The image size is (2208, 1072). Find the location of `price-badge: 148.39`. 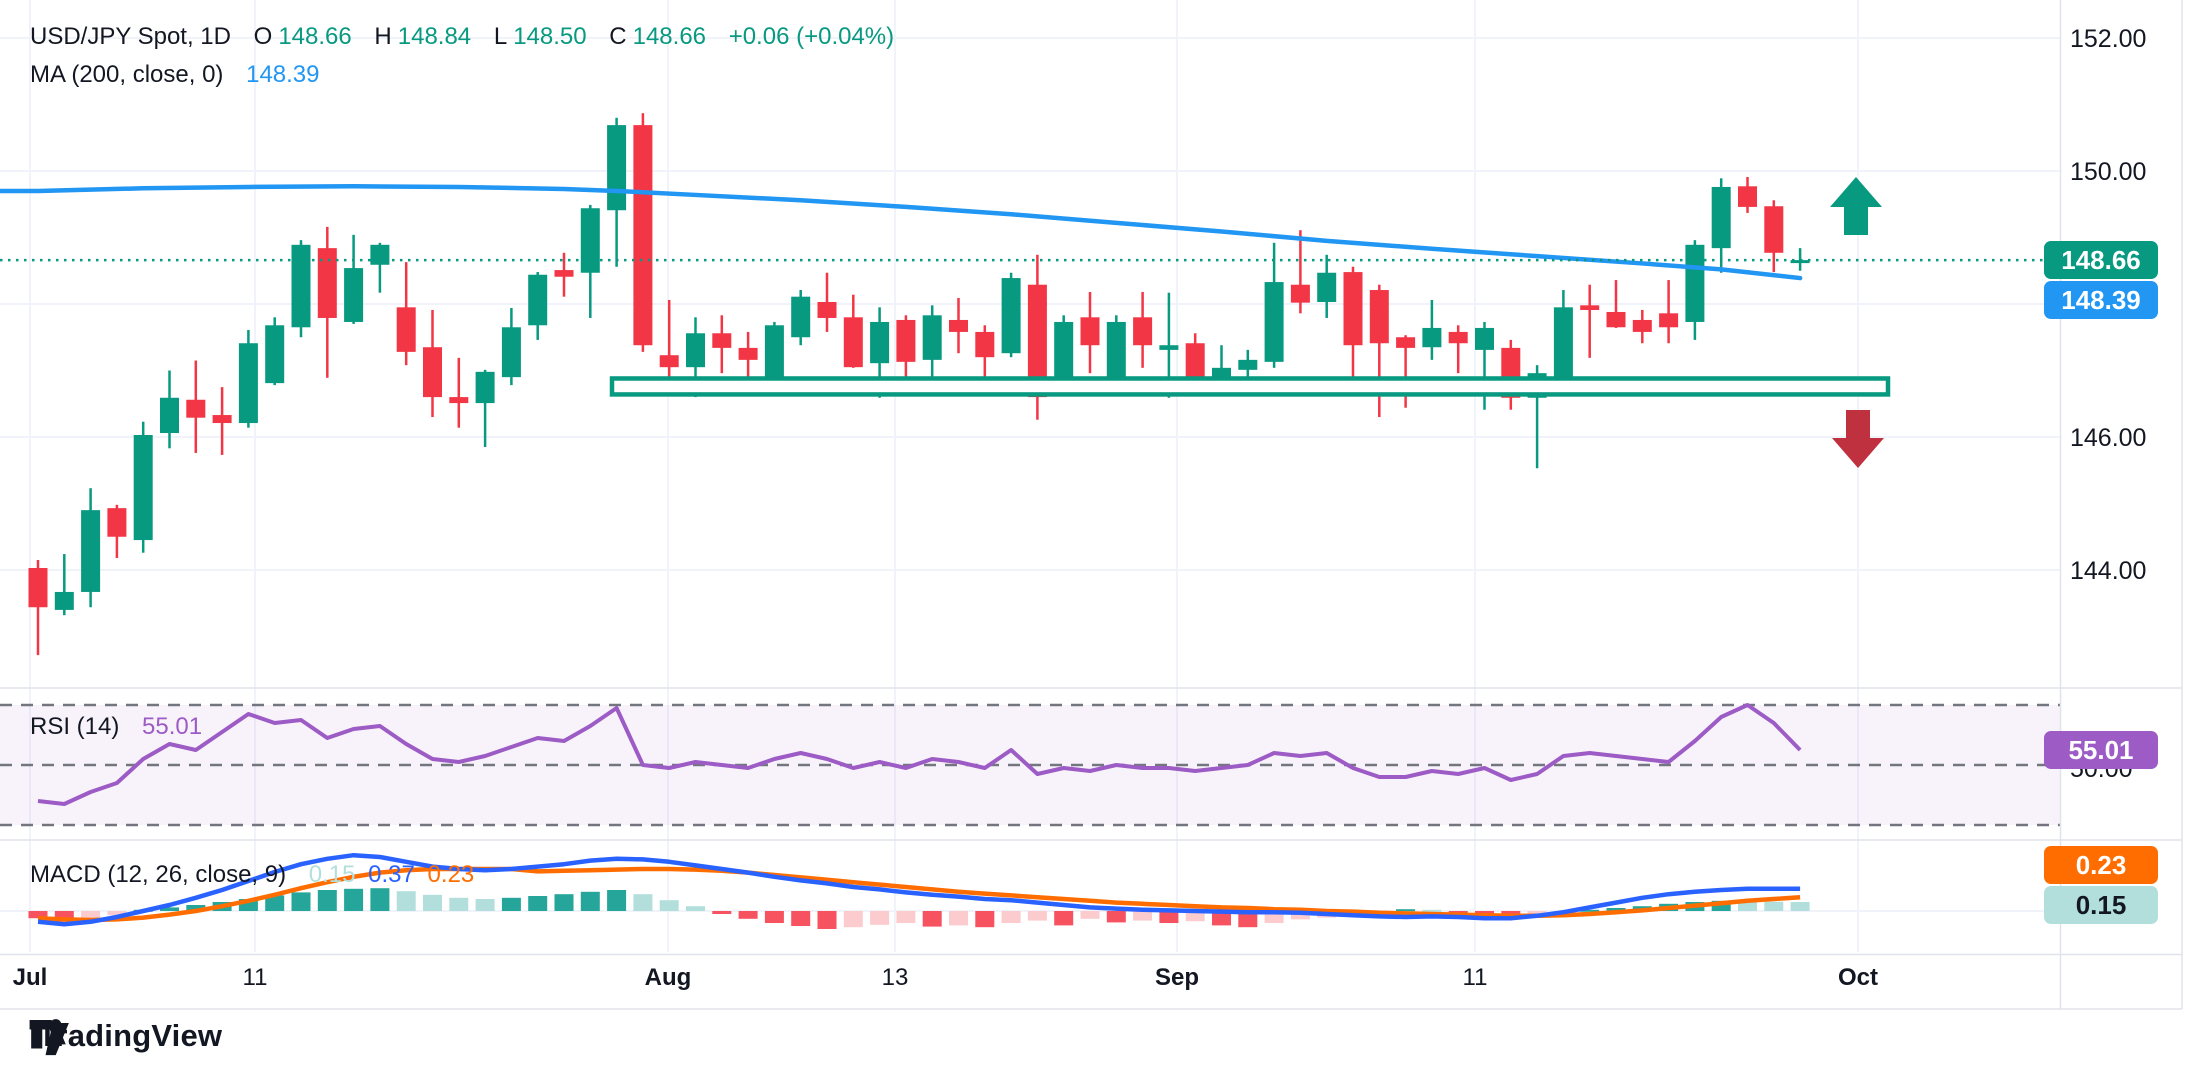

price-badge: 148.39 is located at coordinates (2101, 300).